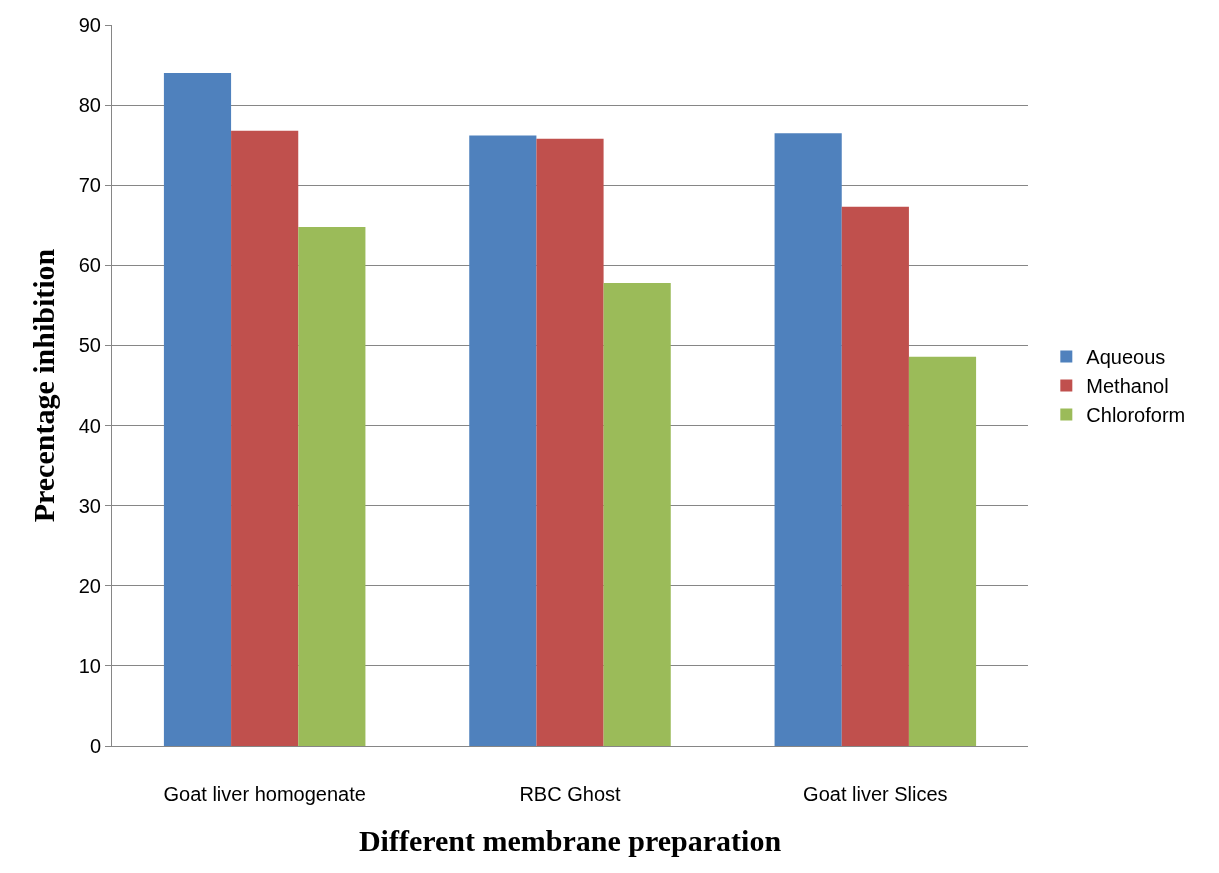 This screenshot has width=1219, height=873. I want to click on y-tick-label: 20, so click(89, 585).